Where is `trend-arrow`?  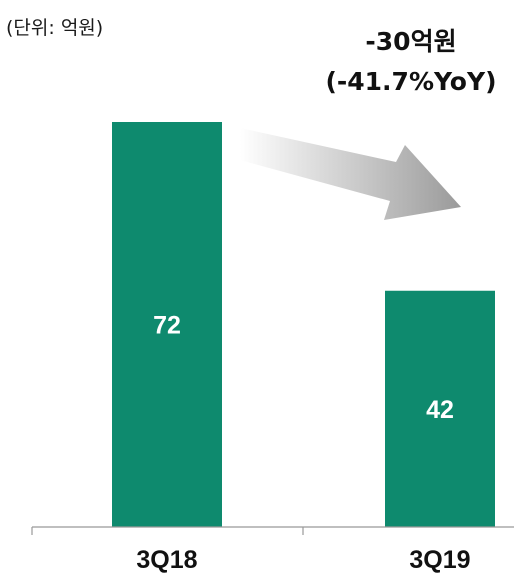 trend-arrow is located at coordinates (350, 174).